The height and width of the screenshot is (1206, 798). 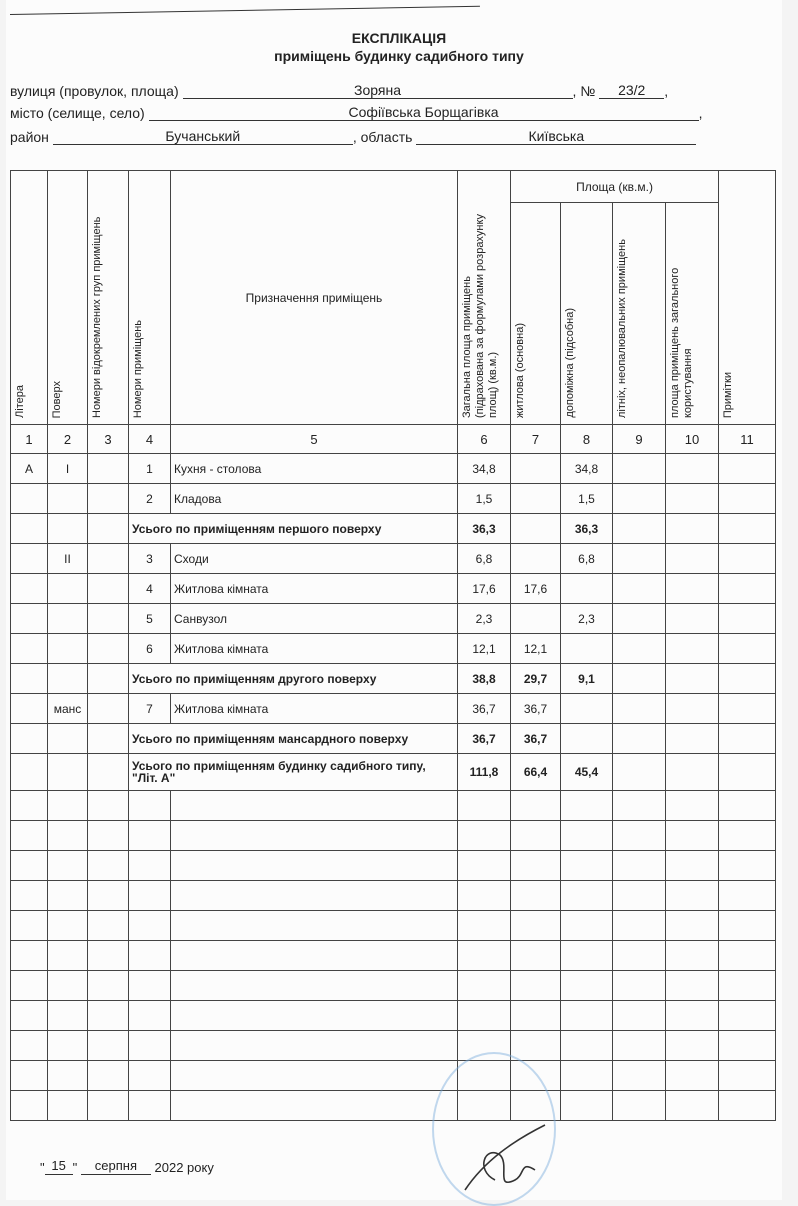 I want to click on cell-living: 29,7, so click(x=535, y=678).